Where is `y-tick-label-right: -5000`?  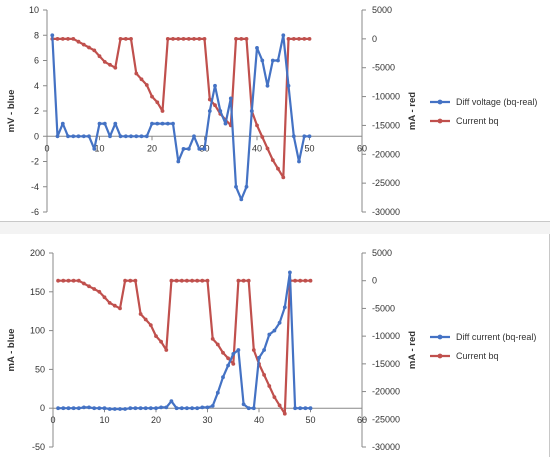 y-tick-label-right: -5000 is located at coordinates (383, 68).